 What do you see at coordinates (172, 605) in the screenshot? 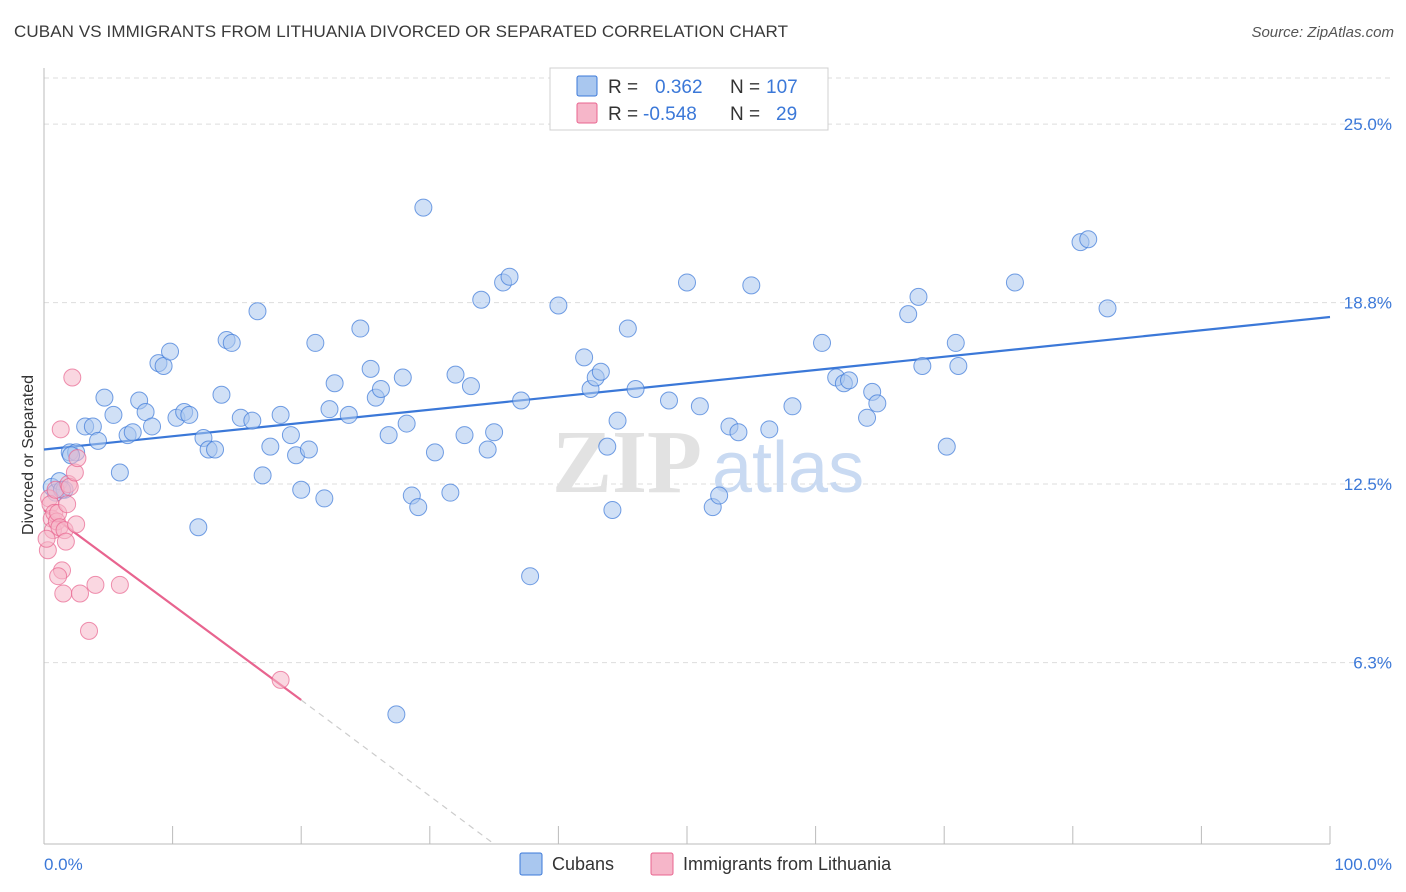
I see `trend-line-lithuania` at bounding box center [172, 605].